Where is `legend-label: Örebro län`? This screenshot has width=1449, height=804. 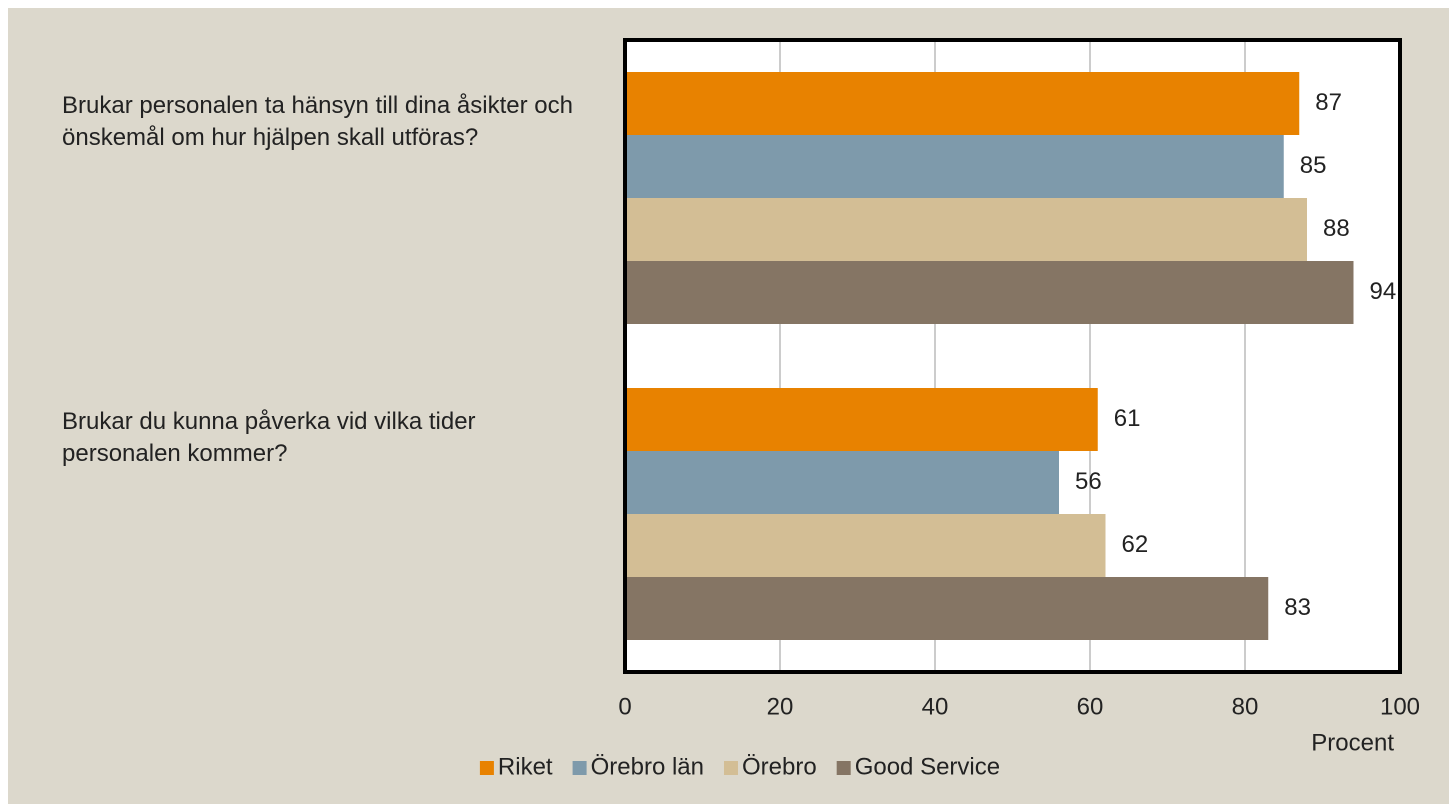
legend-label: Örebro län is located at coordinates (647, 766).